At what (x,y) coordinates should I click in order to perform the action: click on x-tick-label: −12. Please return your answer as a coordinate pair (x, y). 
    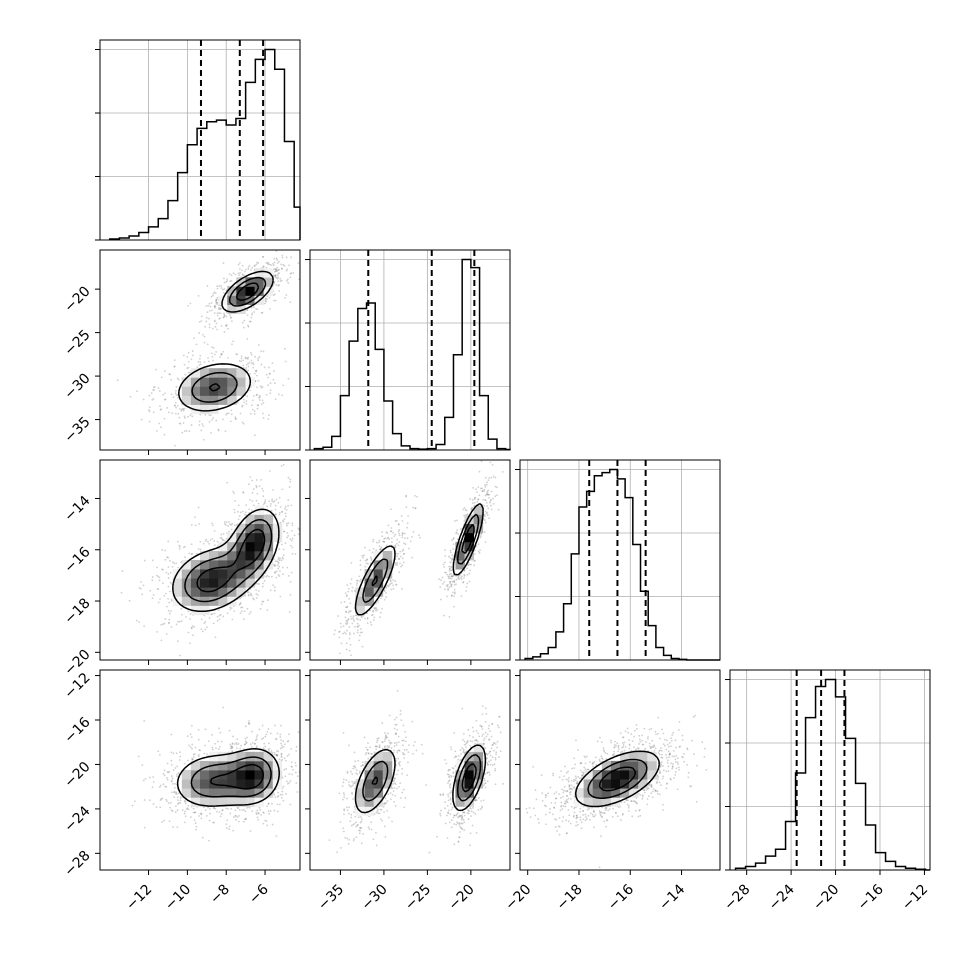
    Looking at the image, I should click on (139, 898).